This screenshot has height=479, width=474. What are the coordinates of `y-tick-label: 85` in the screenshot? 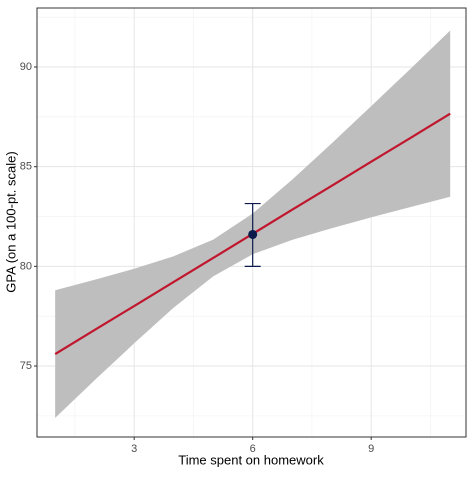 It's located at (26, 167).